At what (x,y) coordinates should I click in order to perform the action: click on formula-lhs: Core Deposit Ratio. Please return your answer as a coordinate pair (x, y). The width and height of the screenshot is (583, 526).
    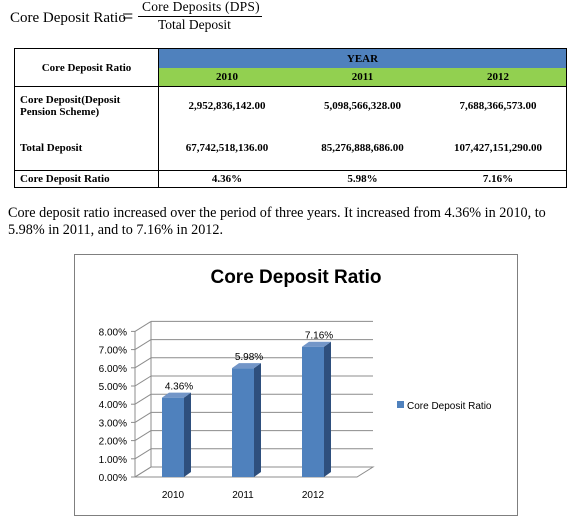
    Looking at the image, I should click on (68, 18).